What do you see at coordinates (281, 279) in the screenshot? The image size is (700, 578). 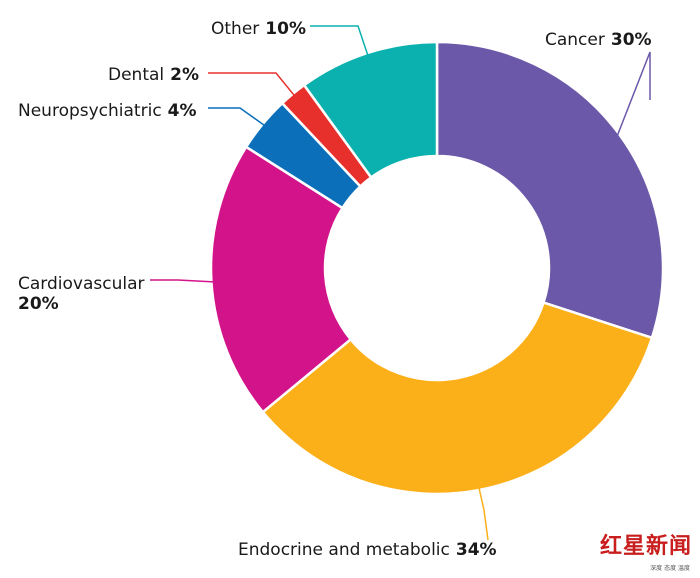 I see `slice-cardiovascular` at bounding box center [281, 279].